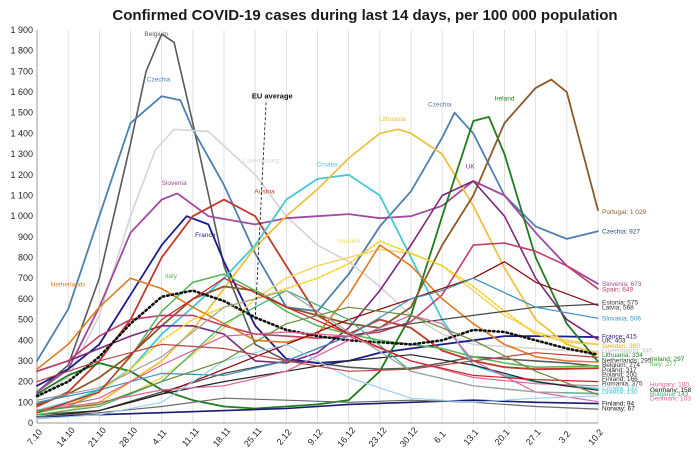 This screenshot has width=700, height=453. Describe the element at coordinates (618, 403) in the screenshot. I see `end-label: Finland; 94` at that location.